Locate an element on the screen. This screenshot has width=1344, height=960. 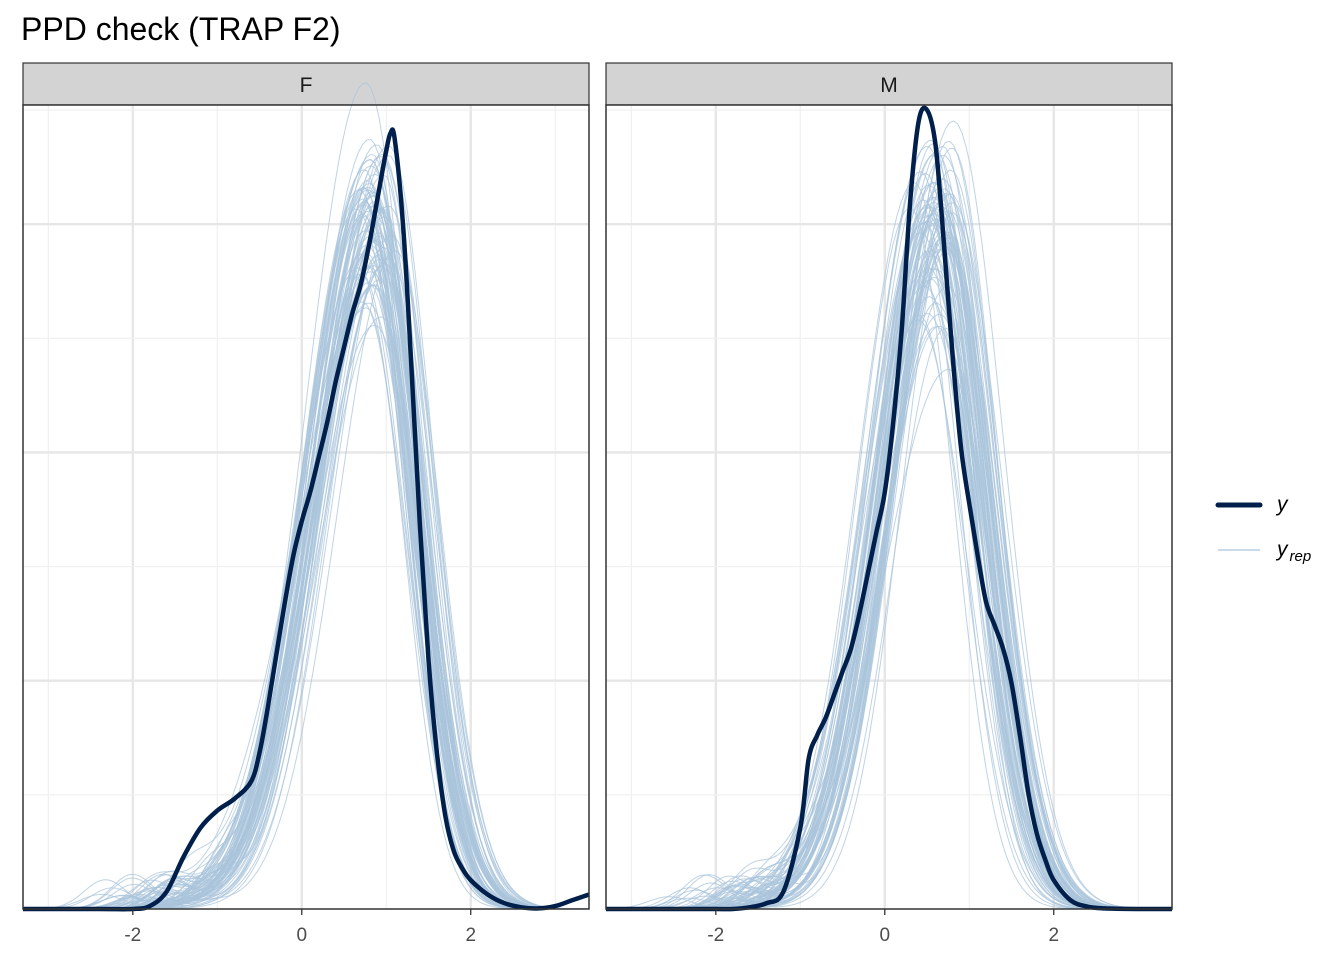
chart-title: PPD check (TRAP F2) is located at coordinates (180, 29).